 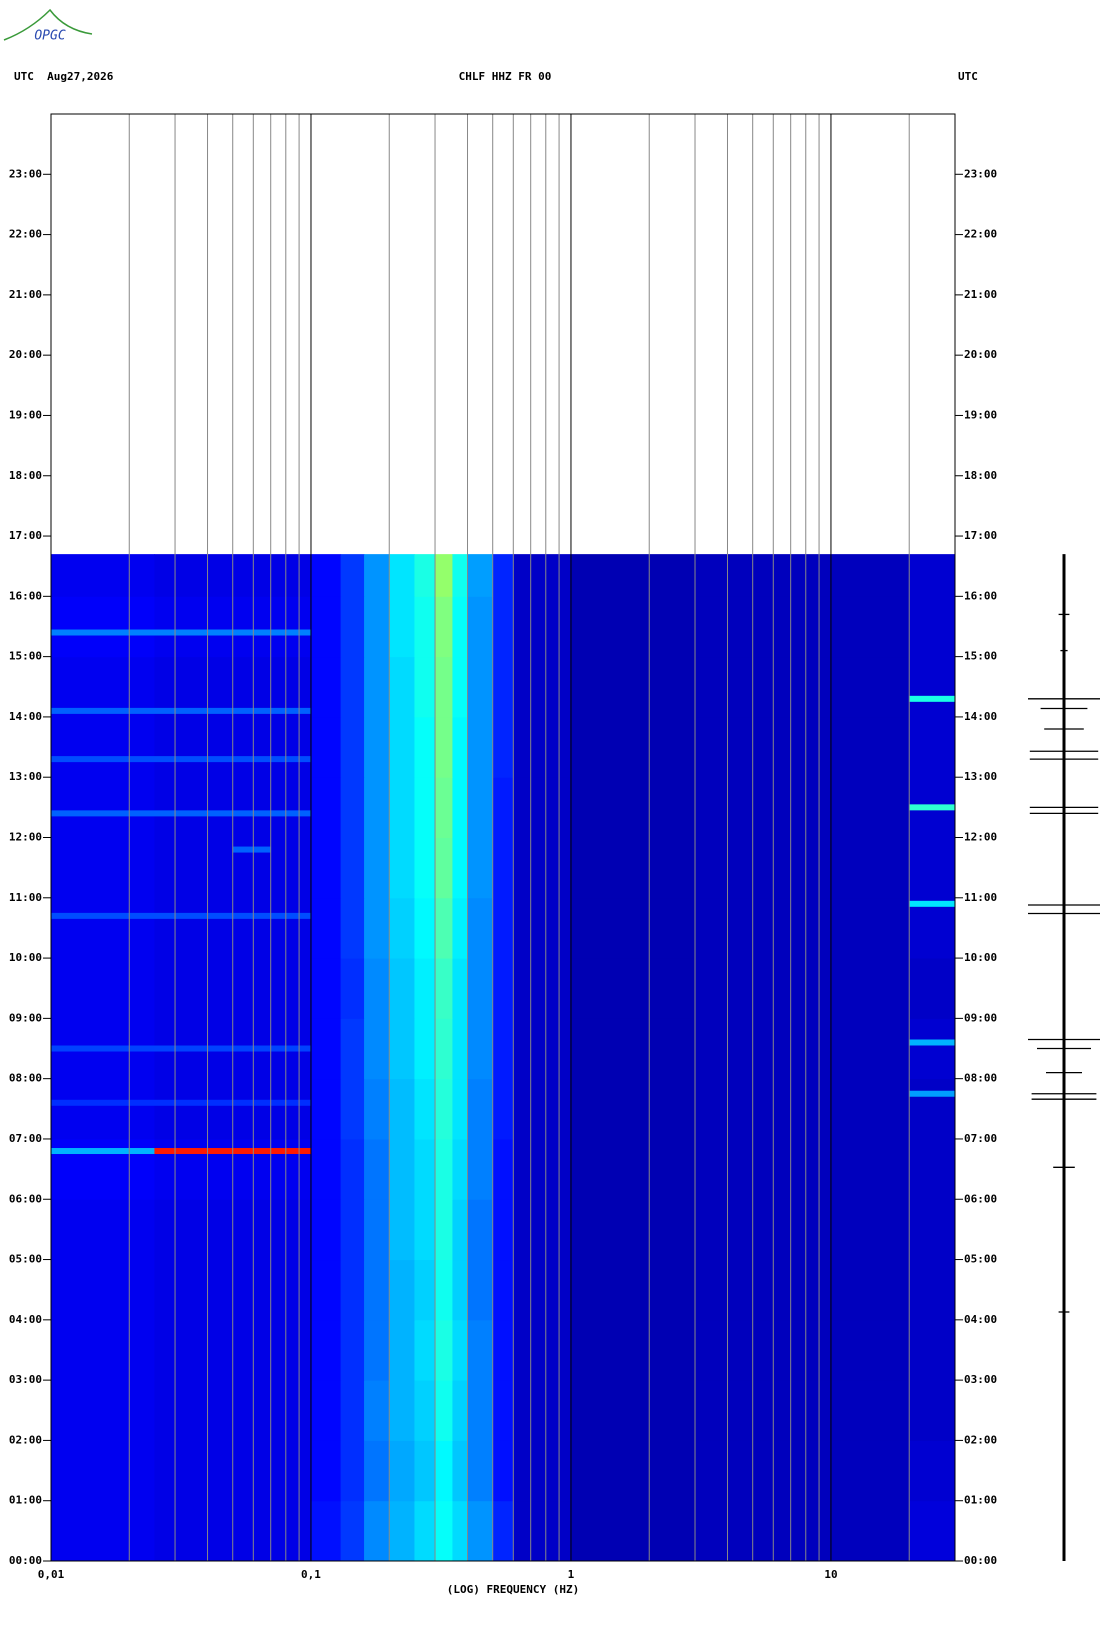 I want to click on x-axis-label: (LOG) FREQUENCY (HZ), so click(x=513, y=1589).